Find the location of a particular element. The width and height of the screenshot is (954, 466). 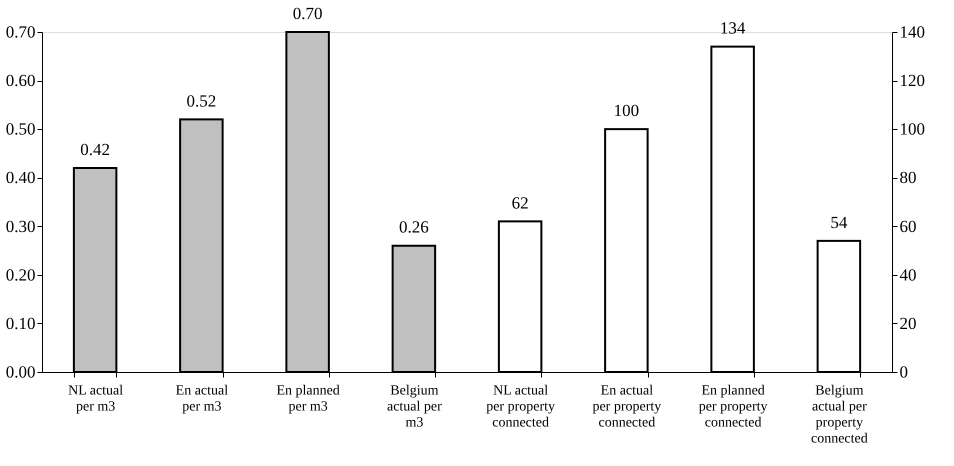

y-tick-label: 0.20 is located at coordinates (21, 274).